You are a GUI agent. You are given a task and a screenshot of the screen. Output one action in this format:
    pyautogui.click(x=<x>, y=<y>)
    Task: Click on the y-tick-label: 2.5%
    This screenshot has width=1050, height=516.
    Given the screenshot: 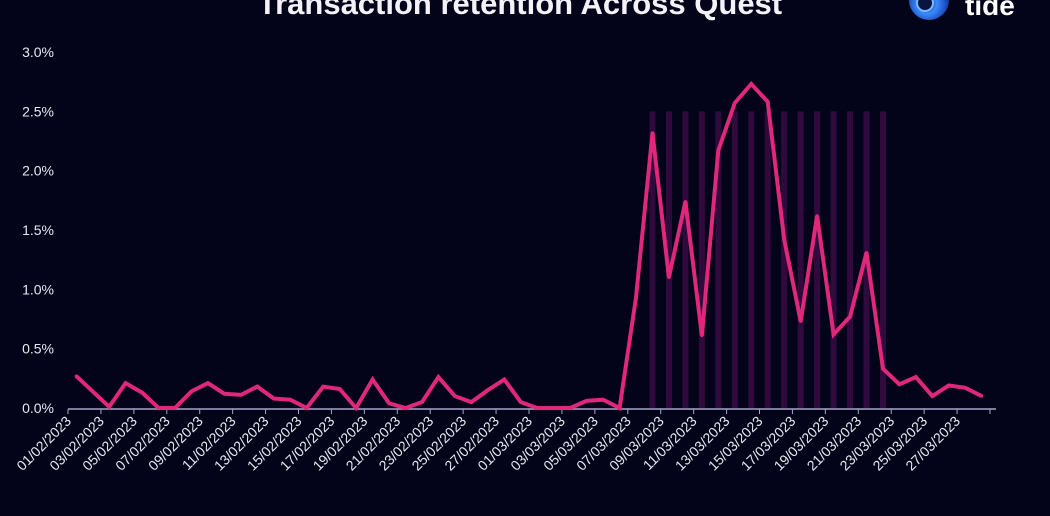 What is the action you would take?
    pyautogui.click(x=38, y=111)
    